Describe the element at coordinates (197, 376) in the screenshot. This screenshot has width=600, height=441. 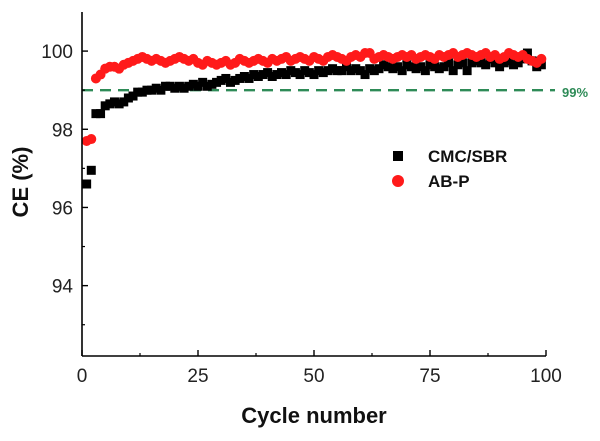
I see `x-tick-label: 25` at that location.